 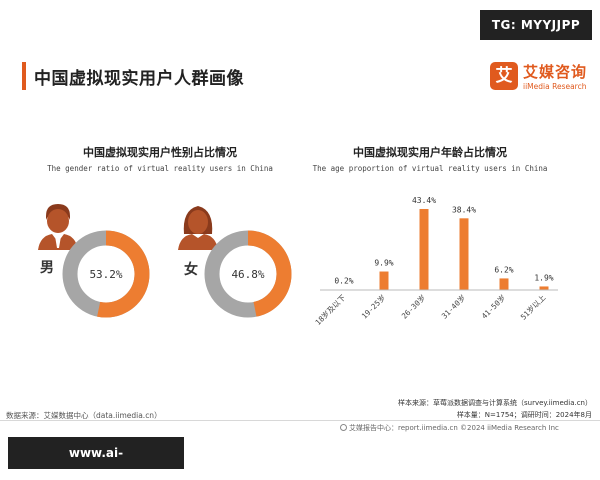 What do you see at coordinates (96, 458) in the screenshot?
I see `watermark-bottom: www.ai-clubworldcup.com` at bounding box center [96, 458].